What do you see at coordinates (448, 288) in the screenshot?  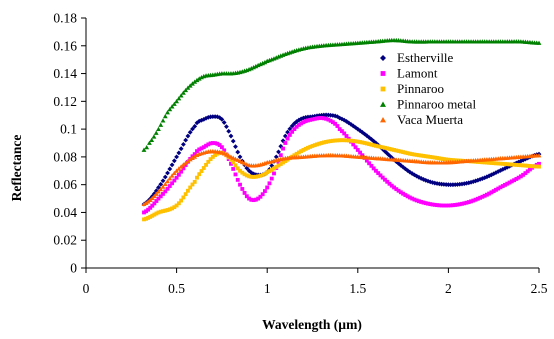 I see `x-tick-label: 2` at bounding box center [448, 288].